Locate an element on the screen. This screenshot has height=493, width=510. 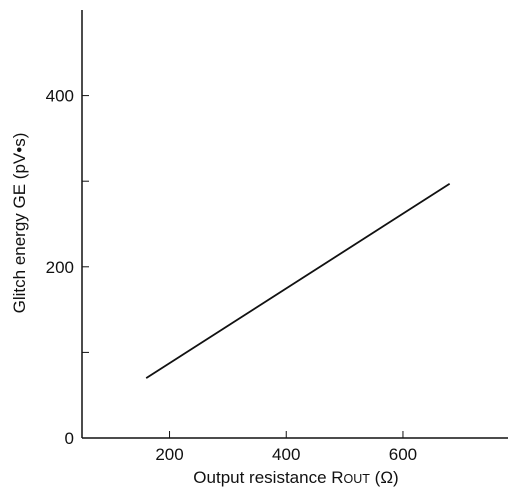
y-tick-label-200: 200 is located at coordinates (60, 267).